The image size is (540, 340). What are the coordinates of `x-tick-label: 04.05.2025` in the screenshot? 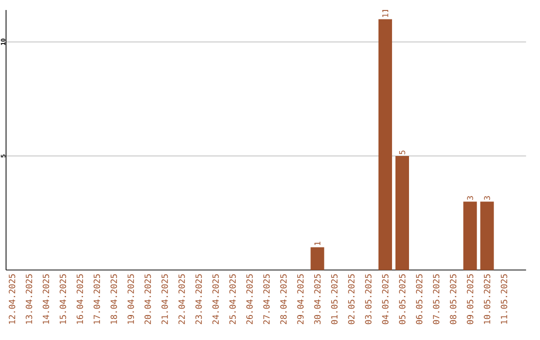 It's located at (385, 299).